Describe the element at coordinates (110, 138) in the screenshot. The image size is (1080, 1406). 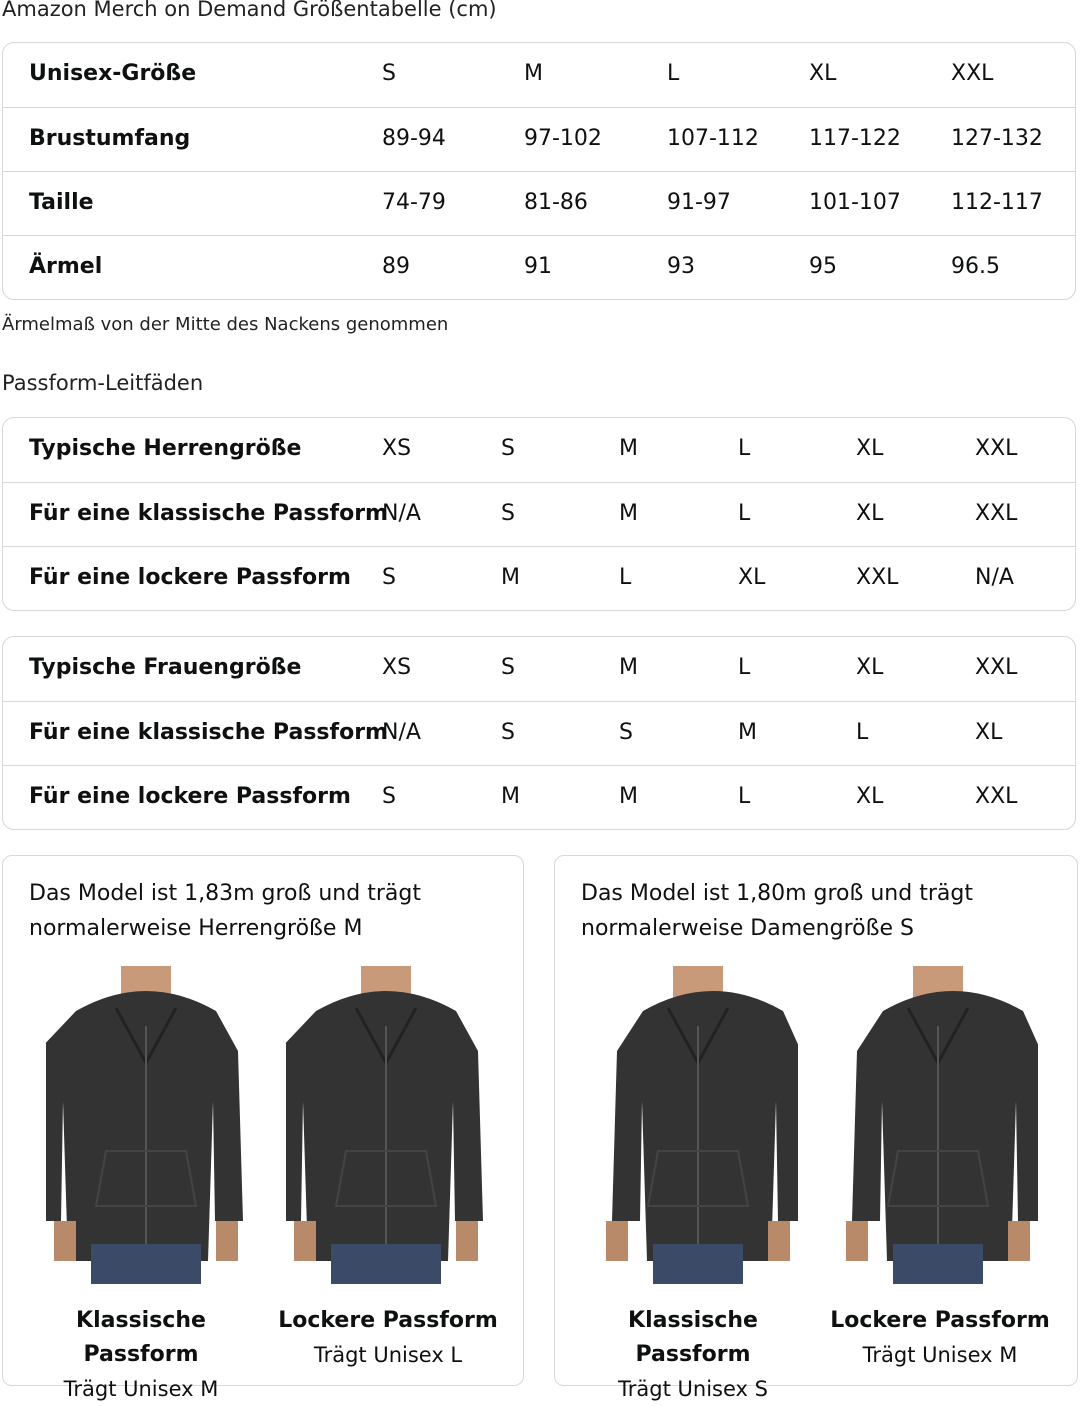
I see `row-label: Brustumfang` at that location.